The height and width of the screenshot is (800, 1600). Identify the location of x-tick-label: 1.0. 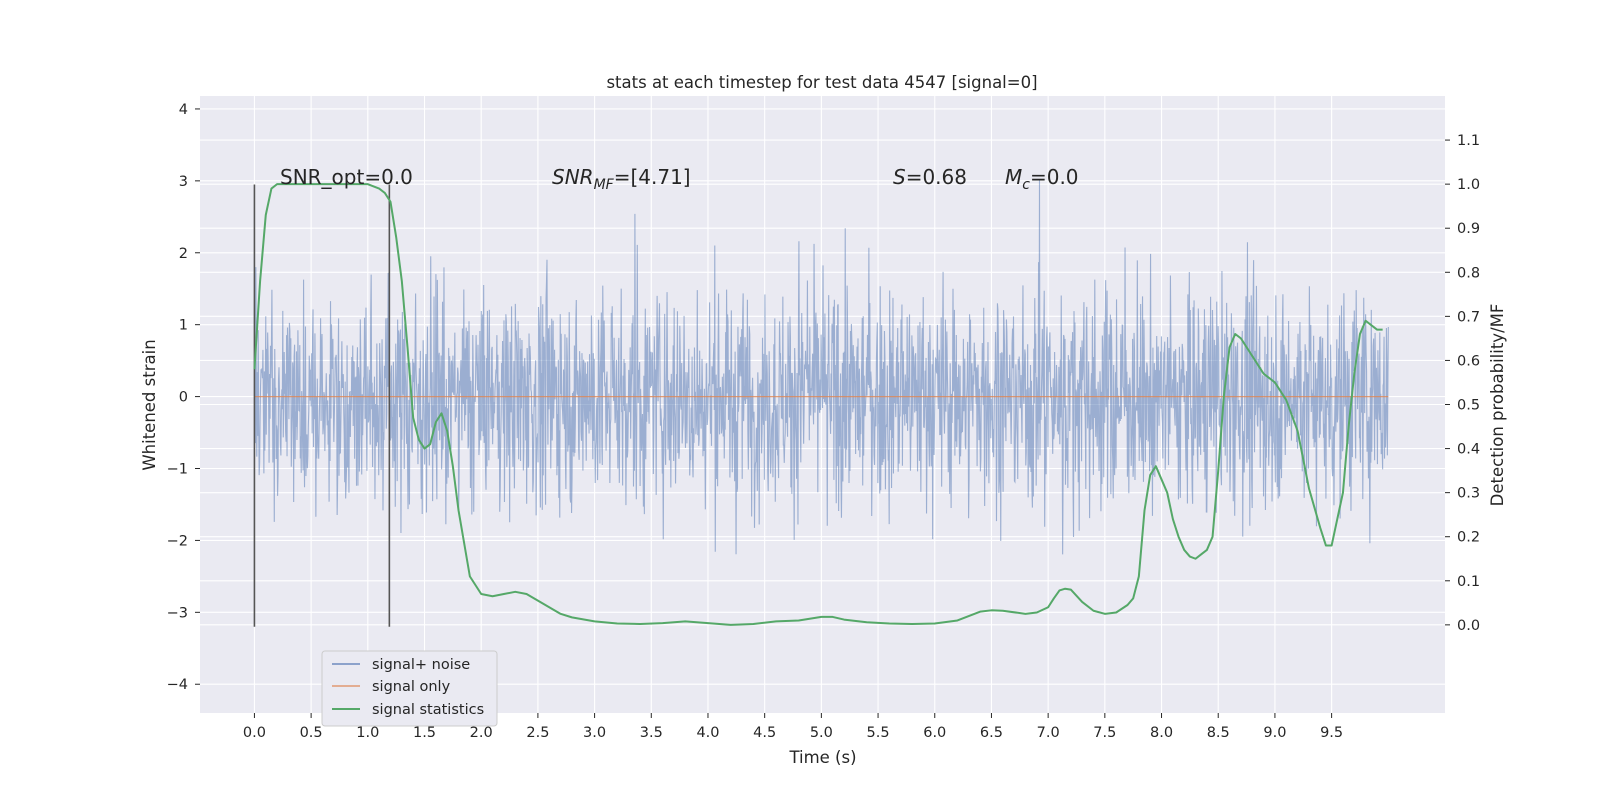
(367, 733).